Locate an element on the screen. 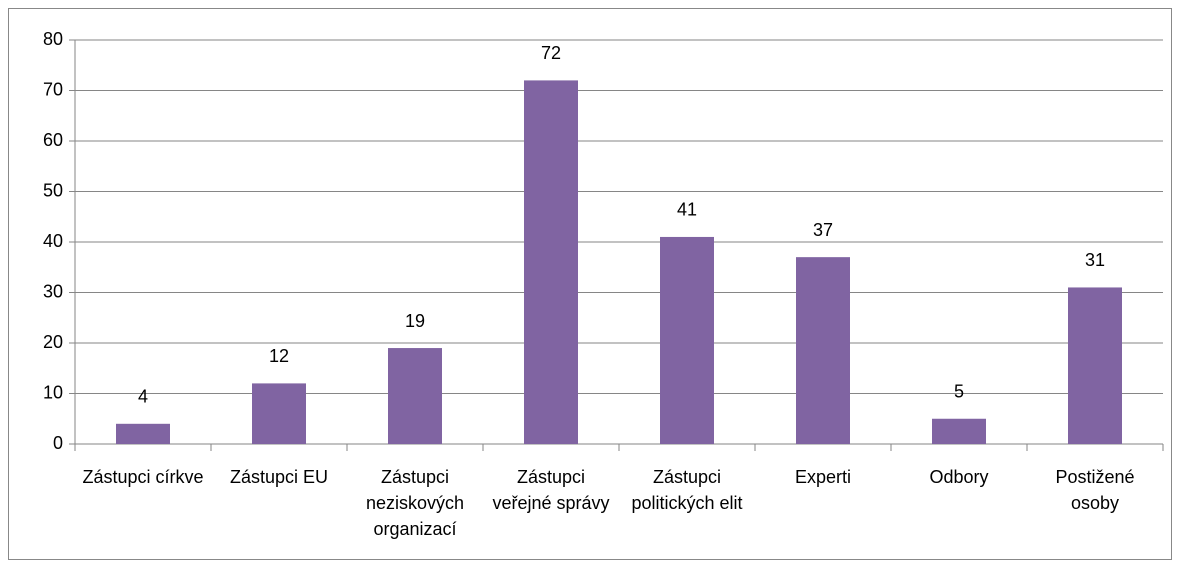 This screenshot has width=1180, height=568. x-tick-label: Zástupci neziskových organizací is located at coordinates (415, 503).